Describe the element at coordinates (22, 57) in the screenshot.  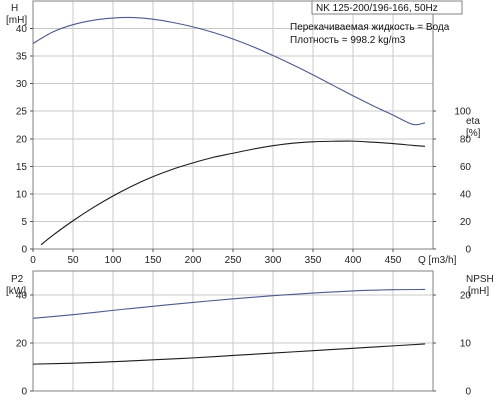
I see `top-left-tick-label: 35` at that location.